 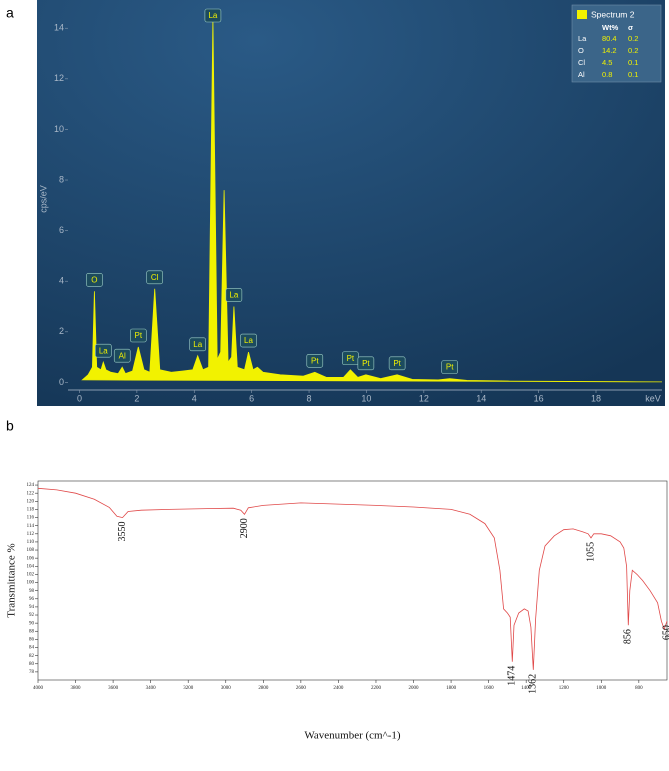 I want to click on x-tick-label: 1000, so click(x=601, y=688).